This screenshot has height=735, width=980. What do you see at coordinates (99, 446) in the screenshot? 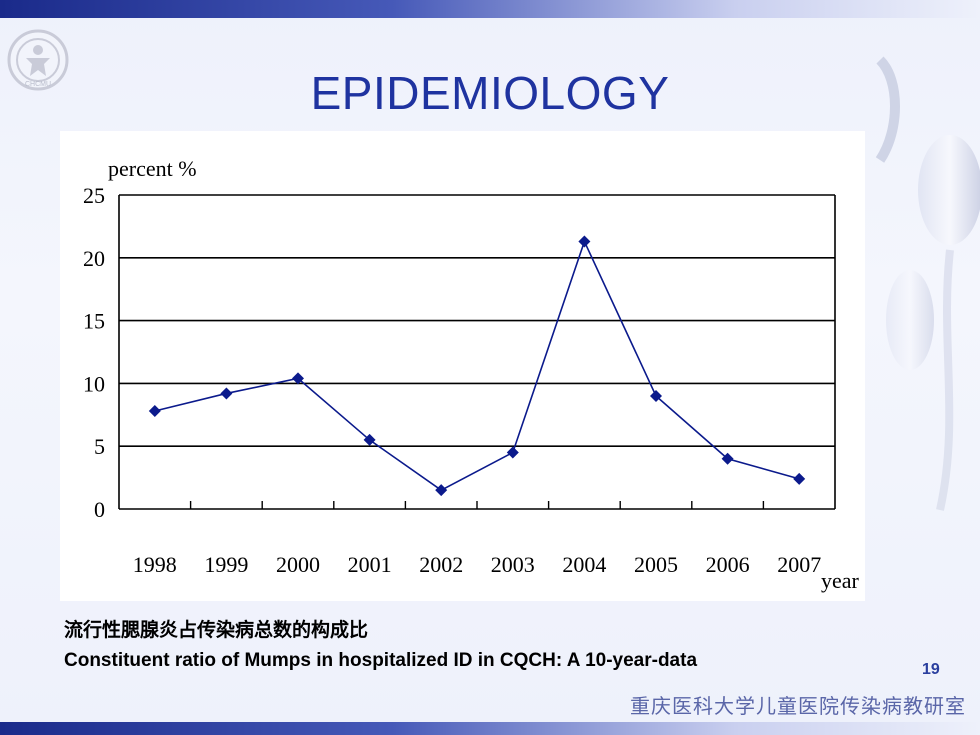
I see `y-tick-label: 5` at bounding box center [99, 446].